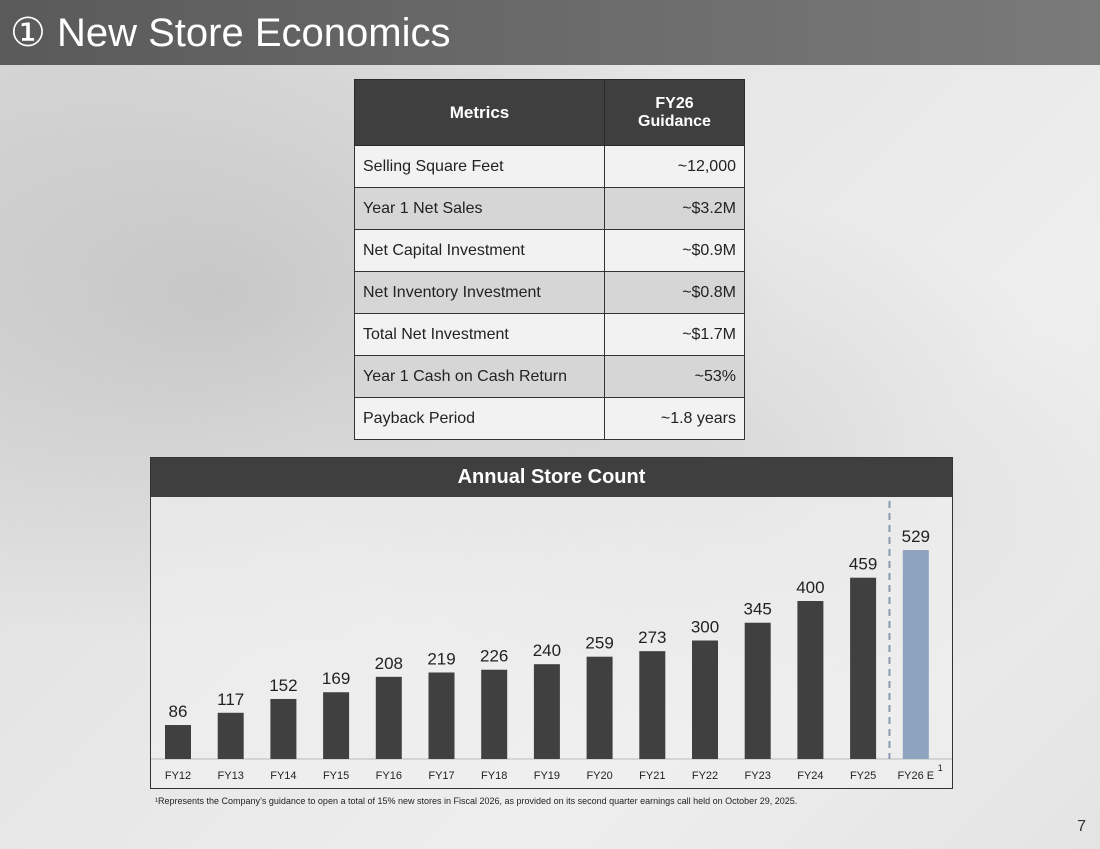 The image size is (1100, 849). Describe the element at coordinates (1081, 826) in the screenshot. I see `page-number: 7` at that location.